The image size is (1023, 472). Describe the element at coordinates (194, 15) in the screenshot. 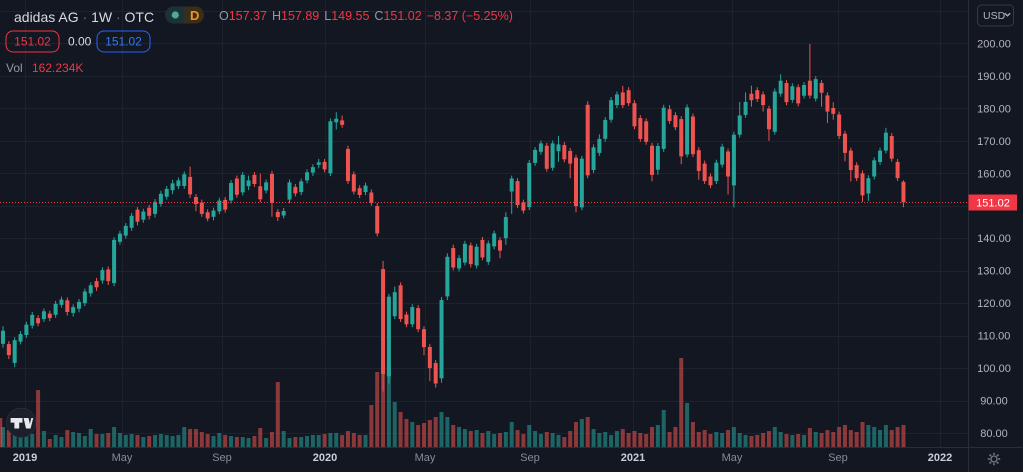

I see `svg-text: D` at that location.